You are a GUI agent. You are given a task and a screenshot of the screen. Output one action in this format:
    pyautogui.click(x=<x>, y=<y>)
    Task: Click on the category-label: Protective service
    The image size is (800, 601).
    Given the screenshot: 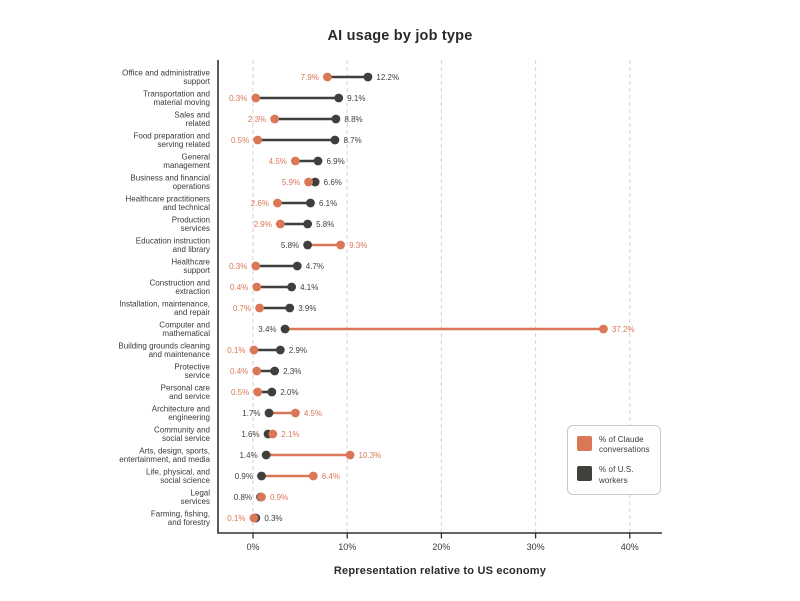 What is the action you would take?
    pyautogui.click(x=192, y=371)
    